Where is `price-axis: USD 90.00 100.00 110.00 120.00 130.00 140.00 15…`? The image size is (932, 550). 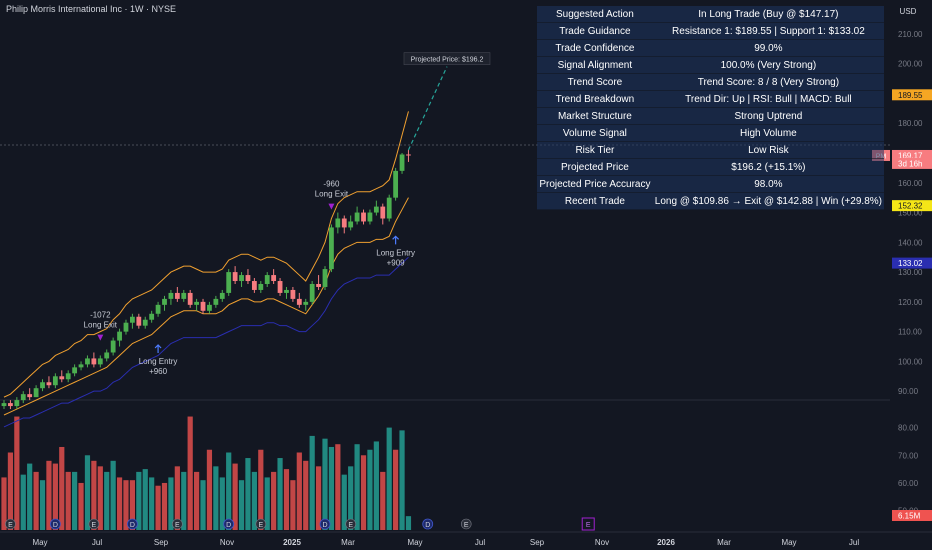 price-axis: USD 90.00 100.00 110.00 120.00 130.00 140.00 15… is located at coordinates (902, 275).